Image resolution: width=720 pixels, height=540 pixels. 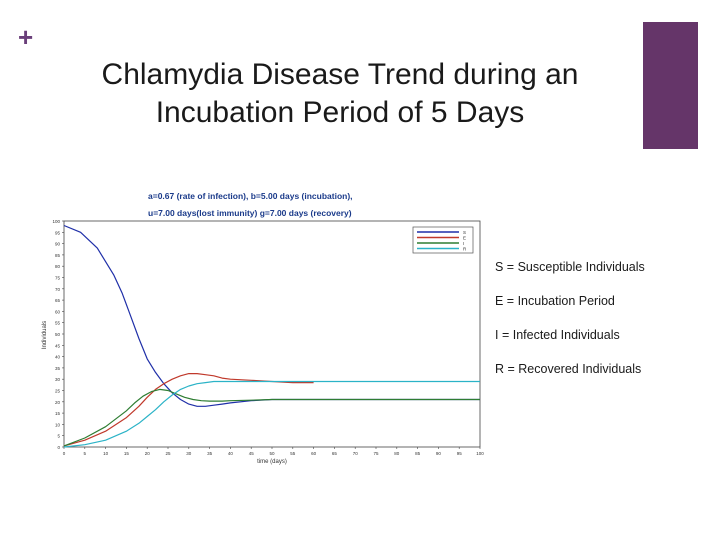 I want to click on y-tick-label: 60, so click(x=58, y=311).